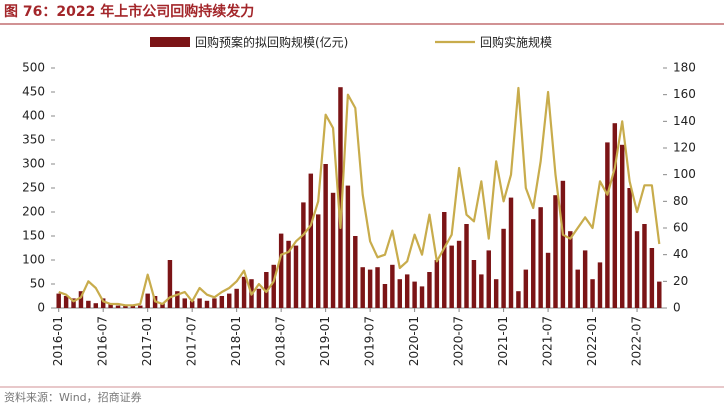  What do you see at coordinates (677, 308) in the screenshot?
I see `y2-tick-label: 0` at bounding box center [677, 308].